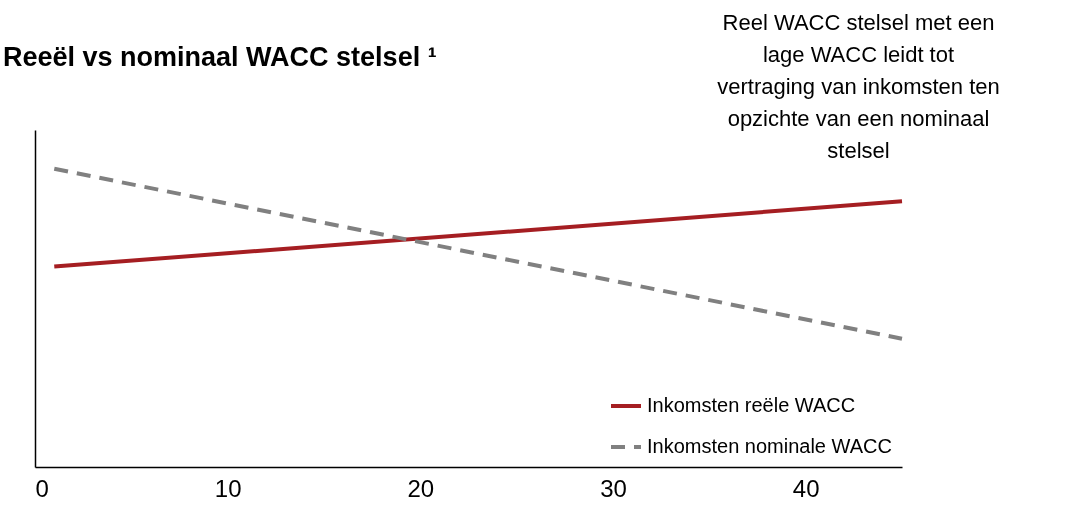  I want to click on legend-label: Inkomsten reële WACC, so click(751, 405).